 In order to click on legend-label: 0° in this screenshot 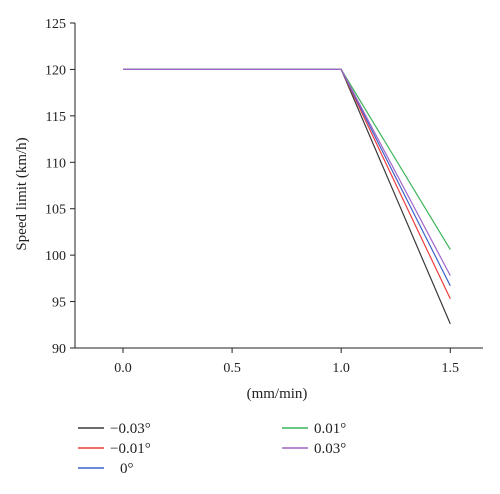, I will do `click(127, 469)`.